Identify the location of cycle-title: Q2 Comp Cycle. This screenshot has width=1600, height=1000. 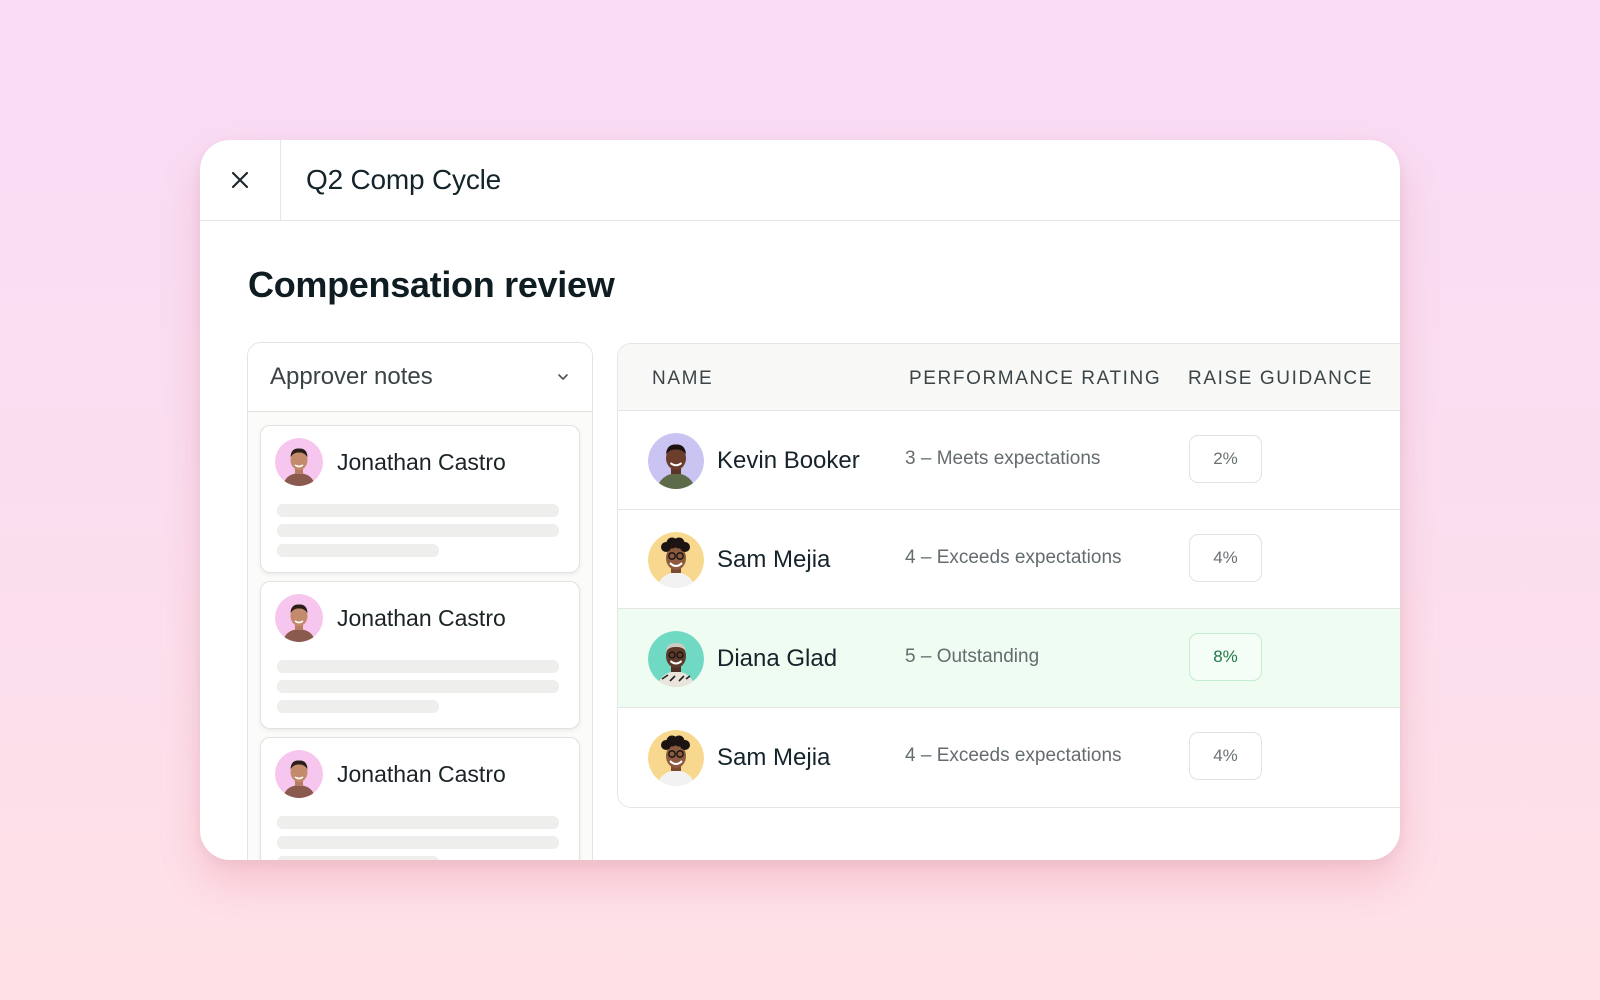
(404, 179).